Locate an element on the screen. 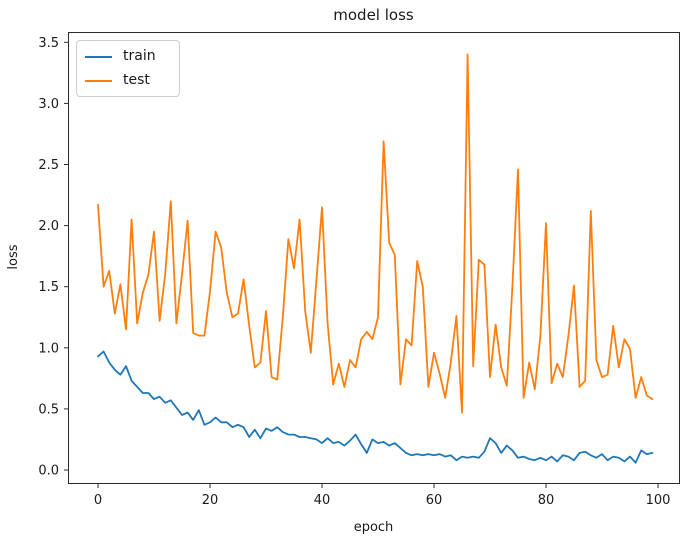 This screenshot has height=543, width=685. y-tick-label: 3.0 is located at coordinates (48, 104).